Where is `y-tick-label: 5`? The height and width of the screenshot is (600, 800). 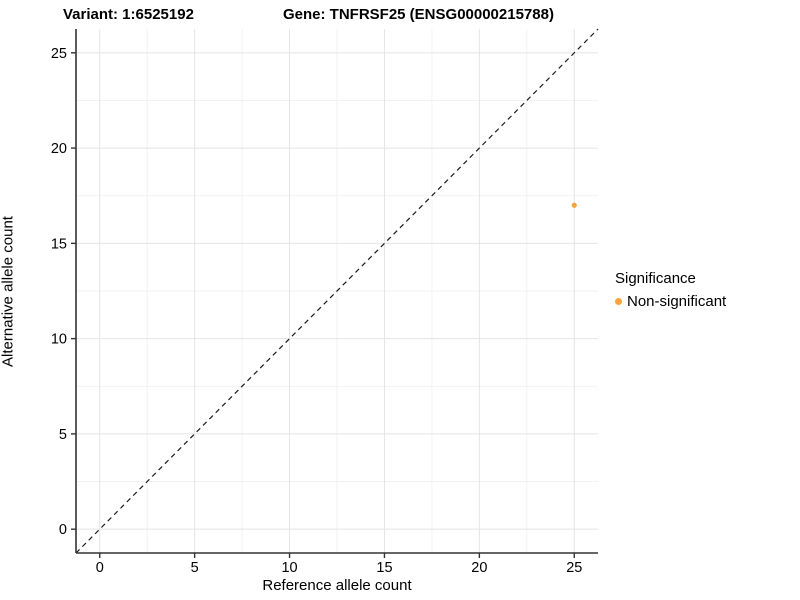 y-tick-label: 5 is located at coordinates (63, 435).